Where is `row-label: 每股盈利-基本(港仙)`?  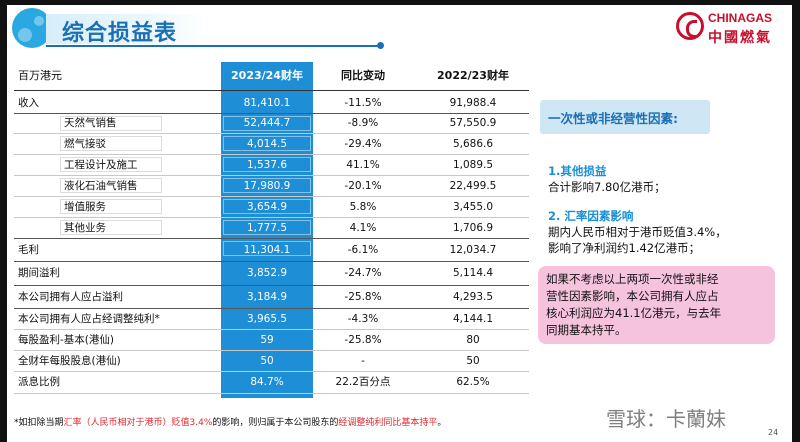 row-label: 每股盈利-基本(港仙) is located at coordinates (66, 340).